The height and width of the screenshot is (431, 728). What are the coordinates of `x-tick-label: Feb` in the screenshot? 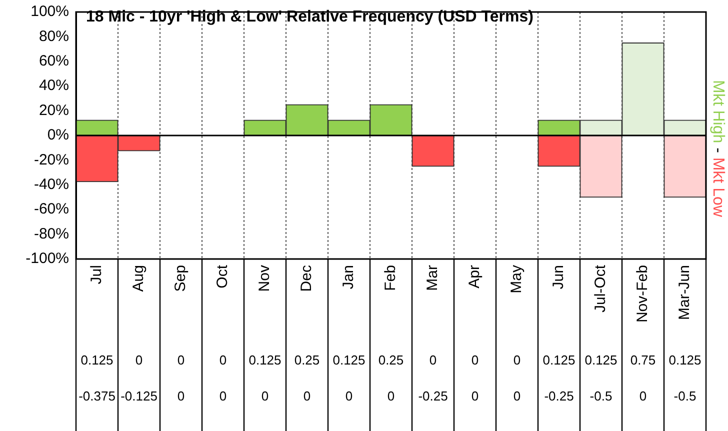 It's located at (391, 278).